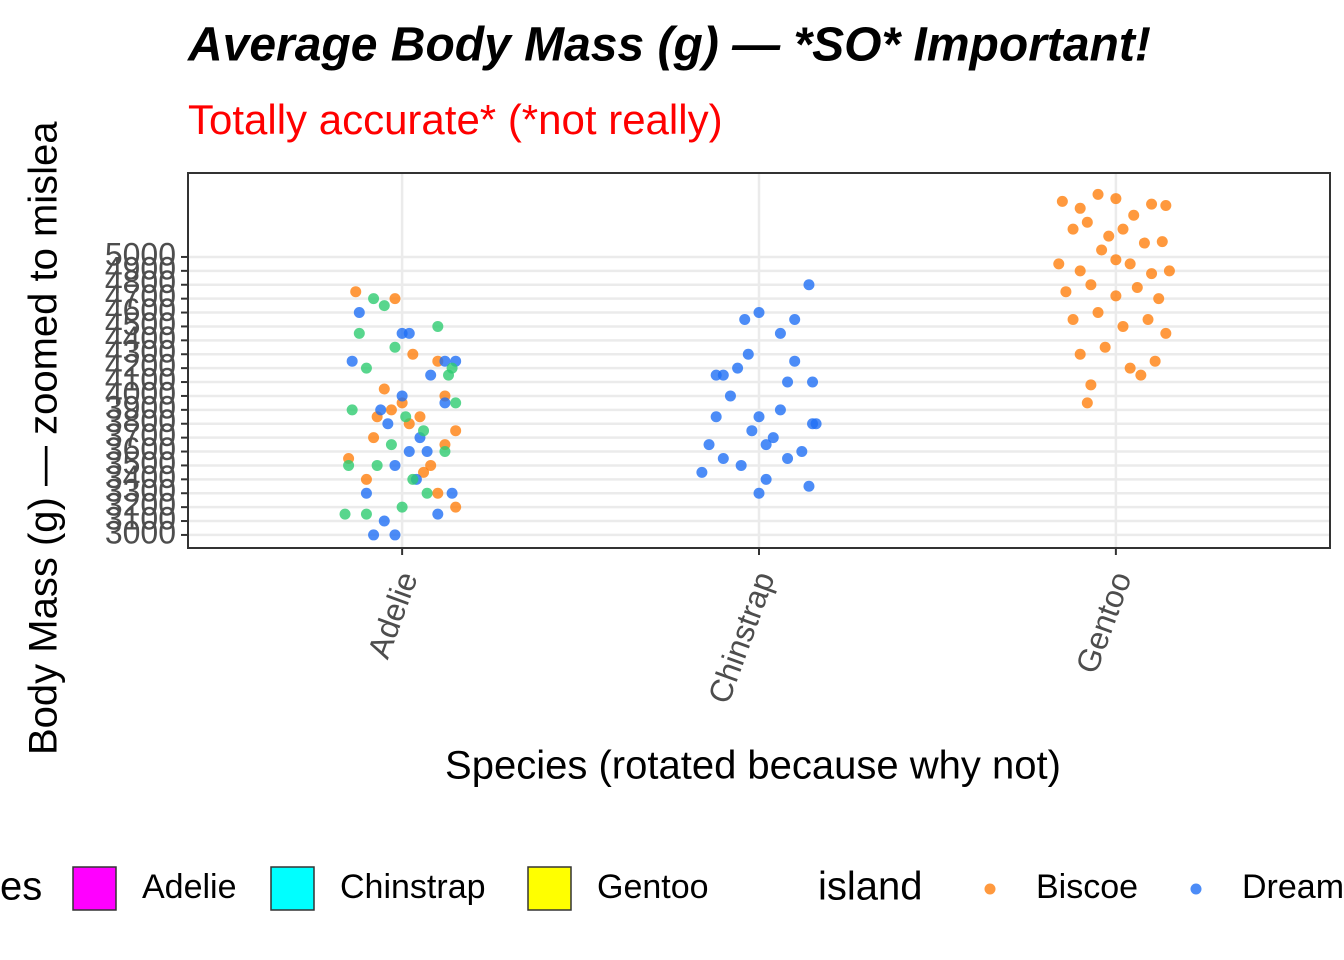 The image size is (1344, 960). Describe the element at coordinates (140, 366) in the screenshot. I see `y-tick-label: 4200` at that location.